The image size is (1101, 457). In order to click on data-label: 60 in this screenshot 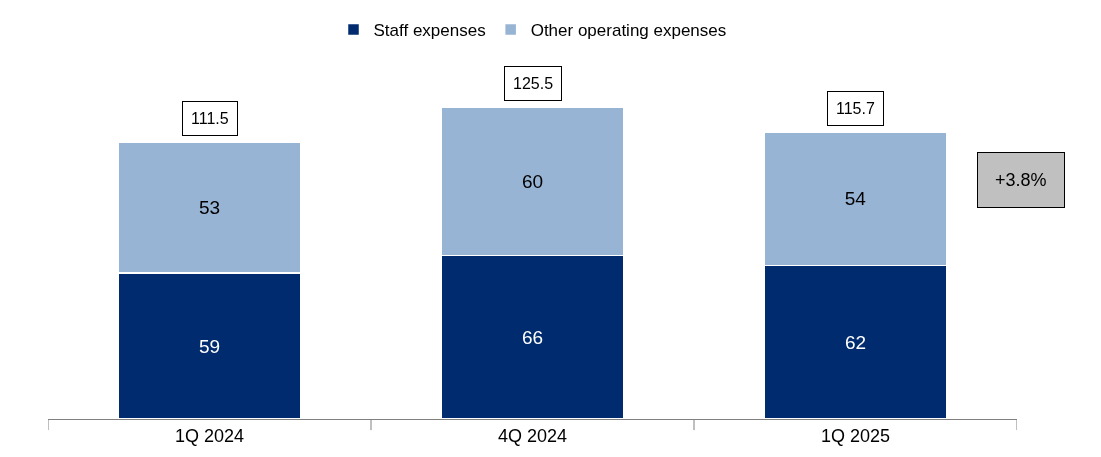, I will do `click(532, 181)`.